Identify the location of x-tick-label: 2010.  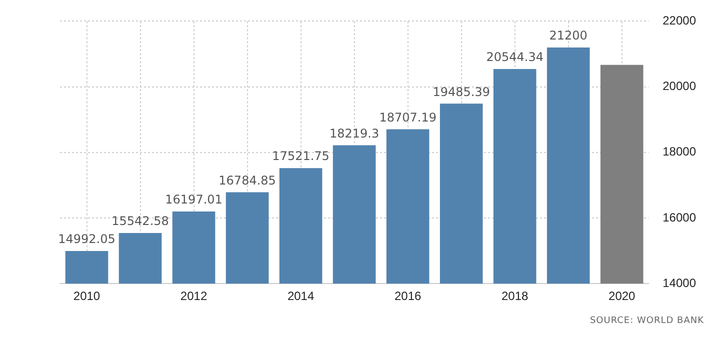
(86, 296).